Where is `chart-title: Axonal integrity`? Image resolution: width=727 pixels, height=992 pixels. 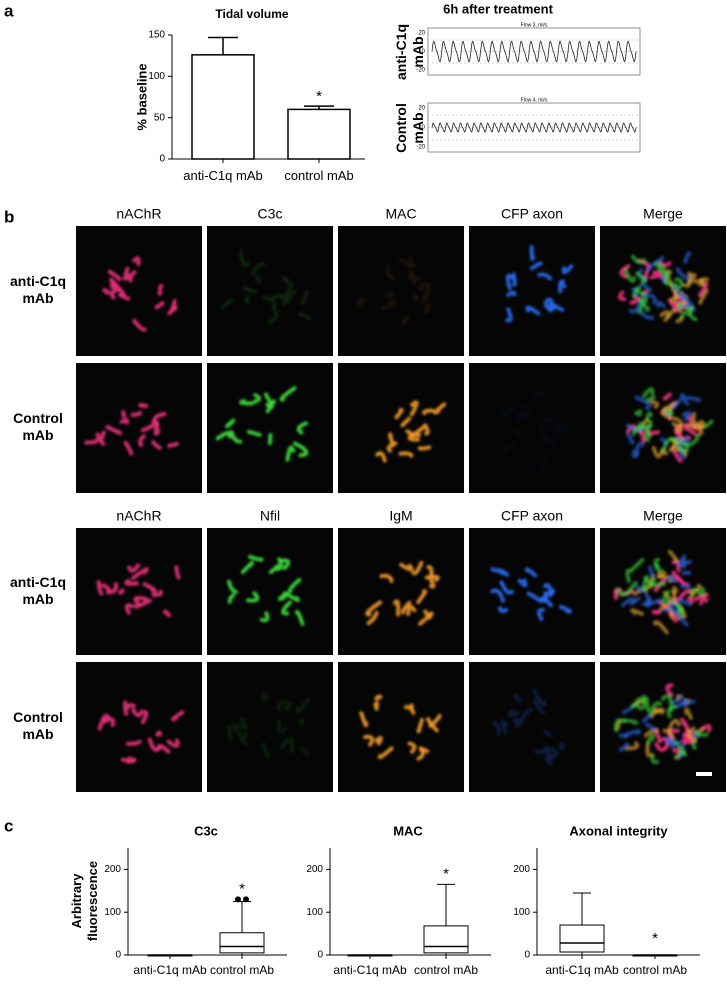 chart-title: Axonal integrity is located at coordinates (618, 830).